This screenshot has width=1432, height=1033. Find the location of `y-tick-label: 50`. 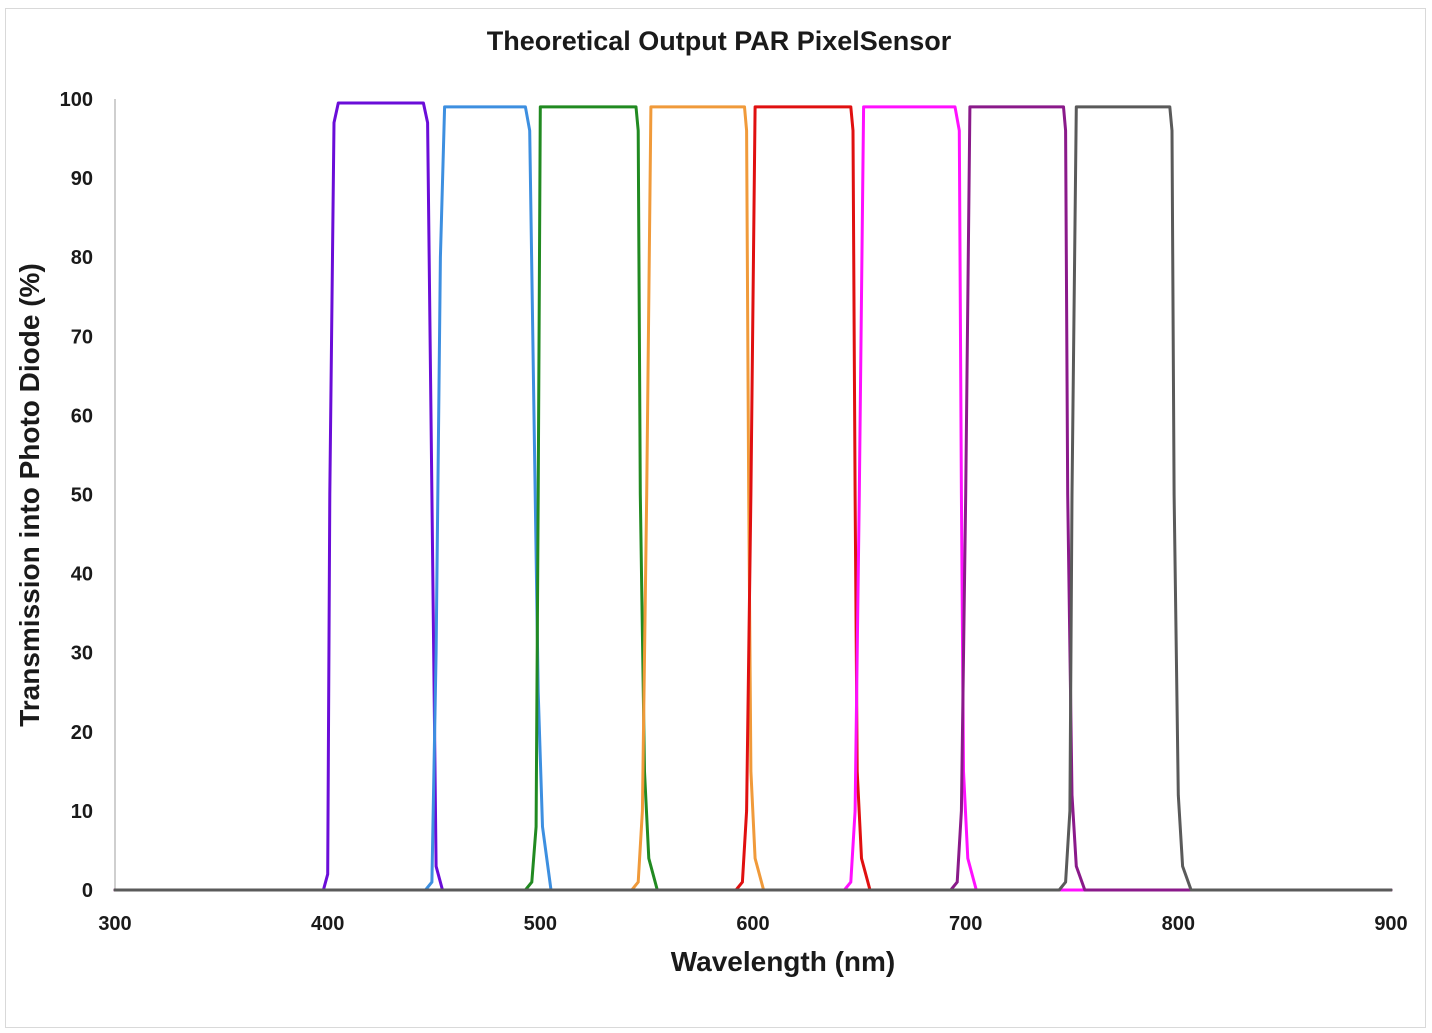

y-tick-label: 50 is located at coordinates (82, 496).